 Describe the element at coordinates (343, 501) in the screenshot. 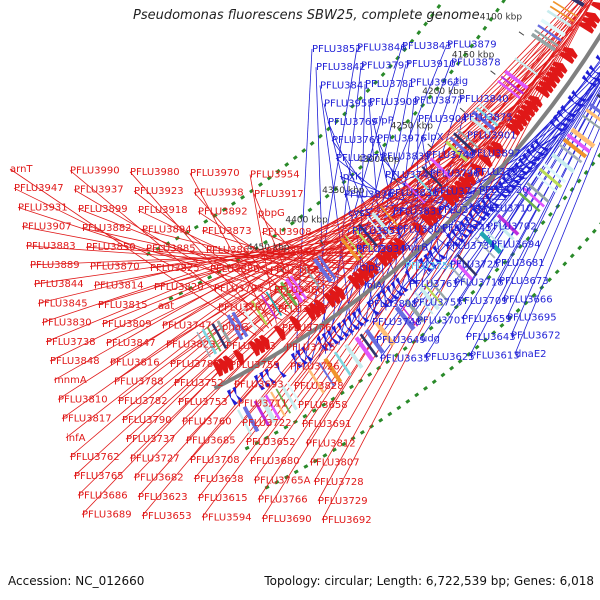

I see `gene-label: PFLU3729` at that location.